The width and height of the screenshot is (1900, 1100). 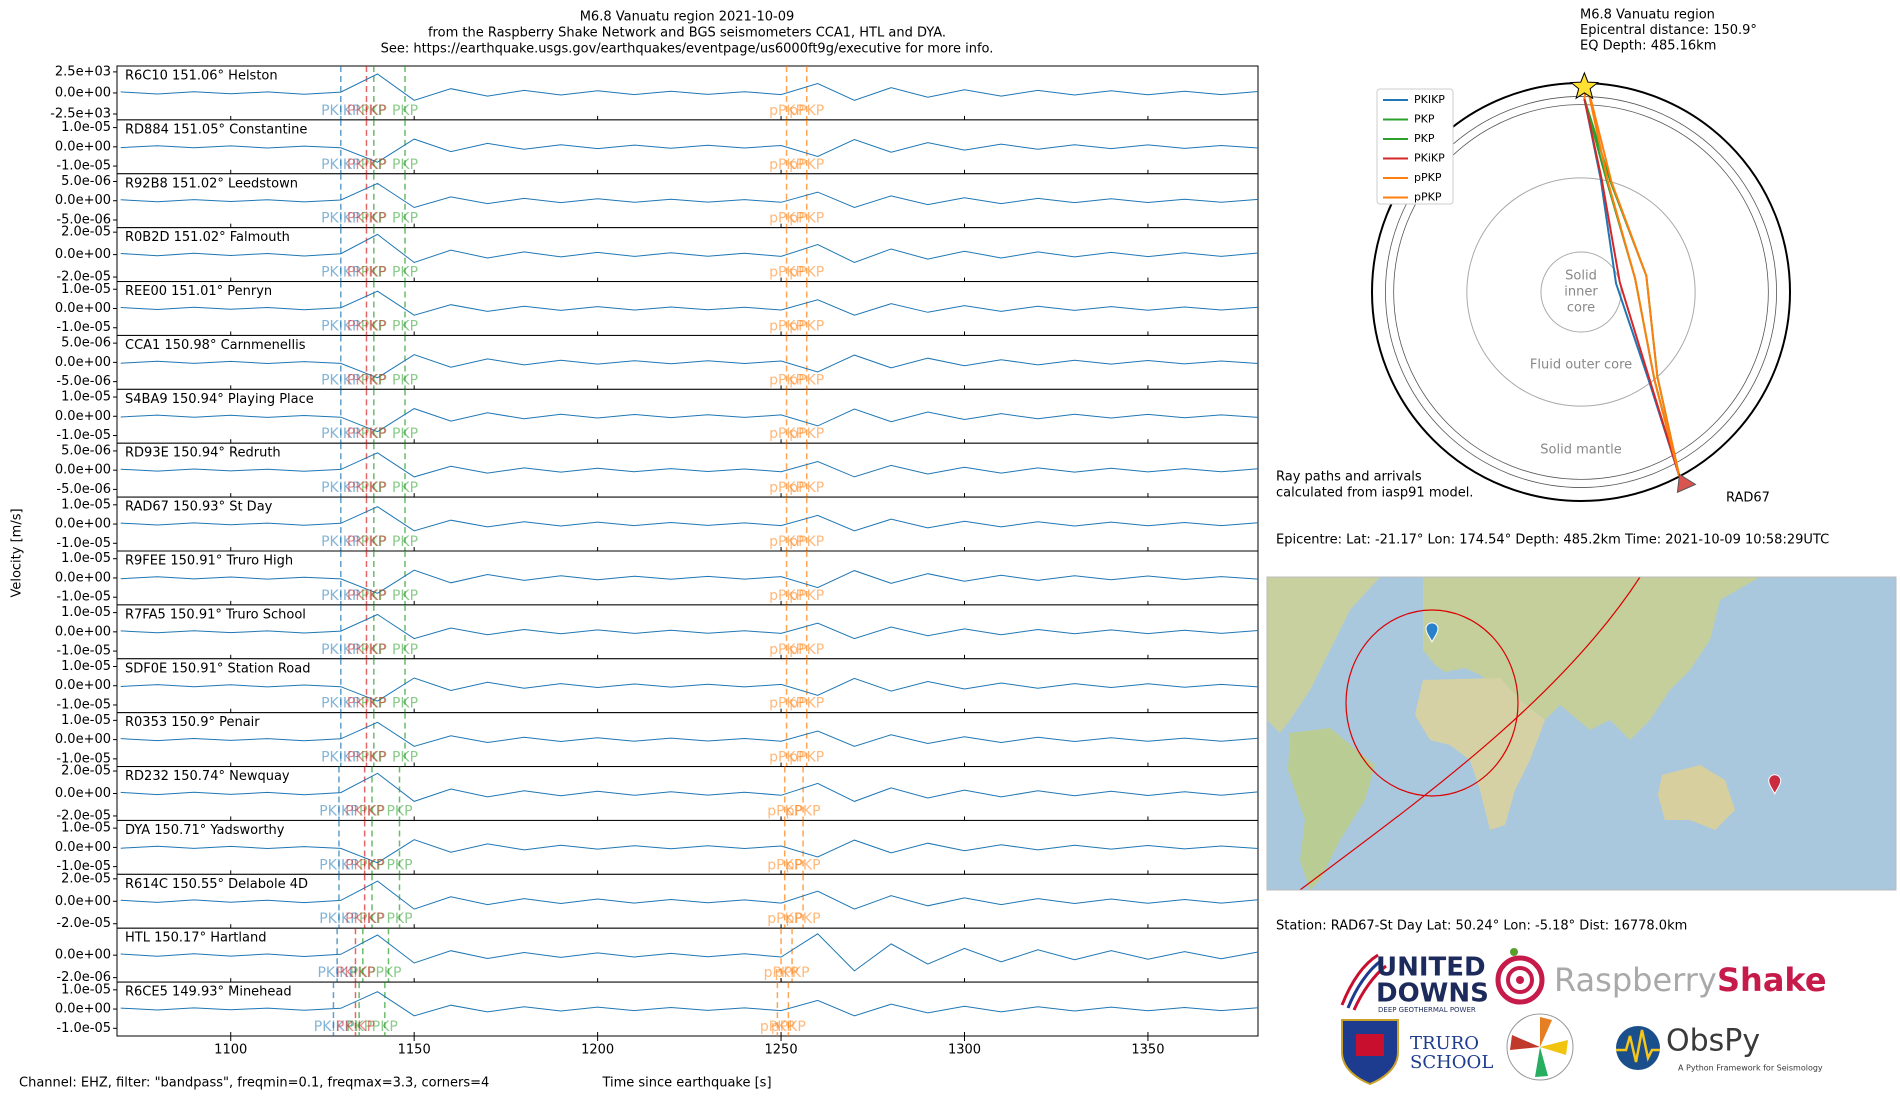 What do you see at coordinates (1432, 994) in the screenshot?
I see `logo-text: DOWNS` at bounding box center [1432, 994].